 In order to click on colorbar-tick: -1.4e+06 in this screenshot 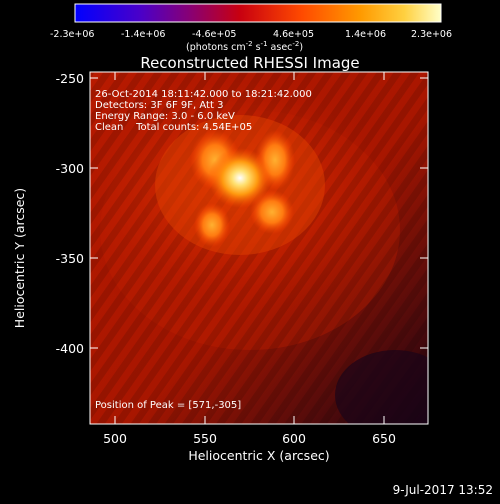, I will do `click(143, 34)`.